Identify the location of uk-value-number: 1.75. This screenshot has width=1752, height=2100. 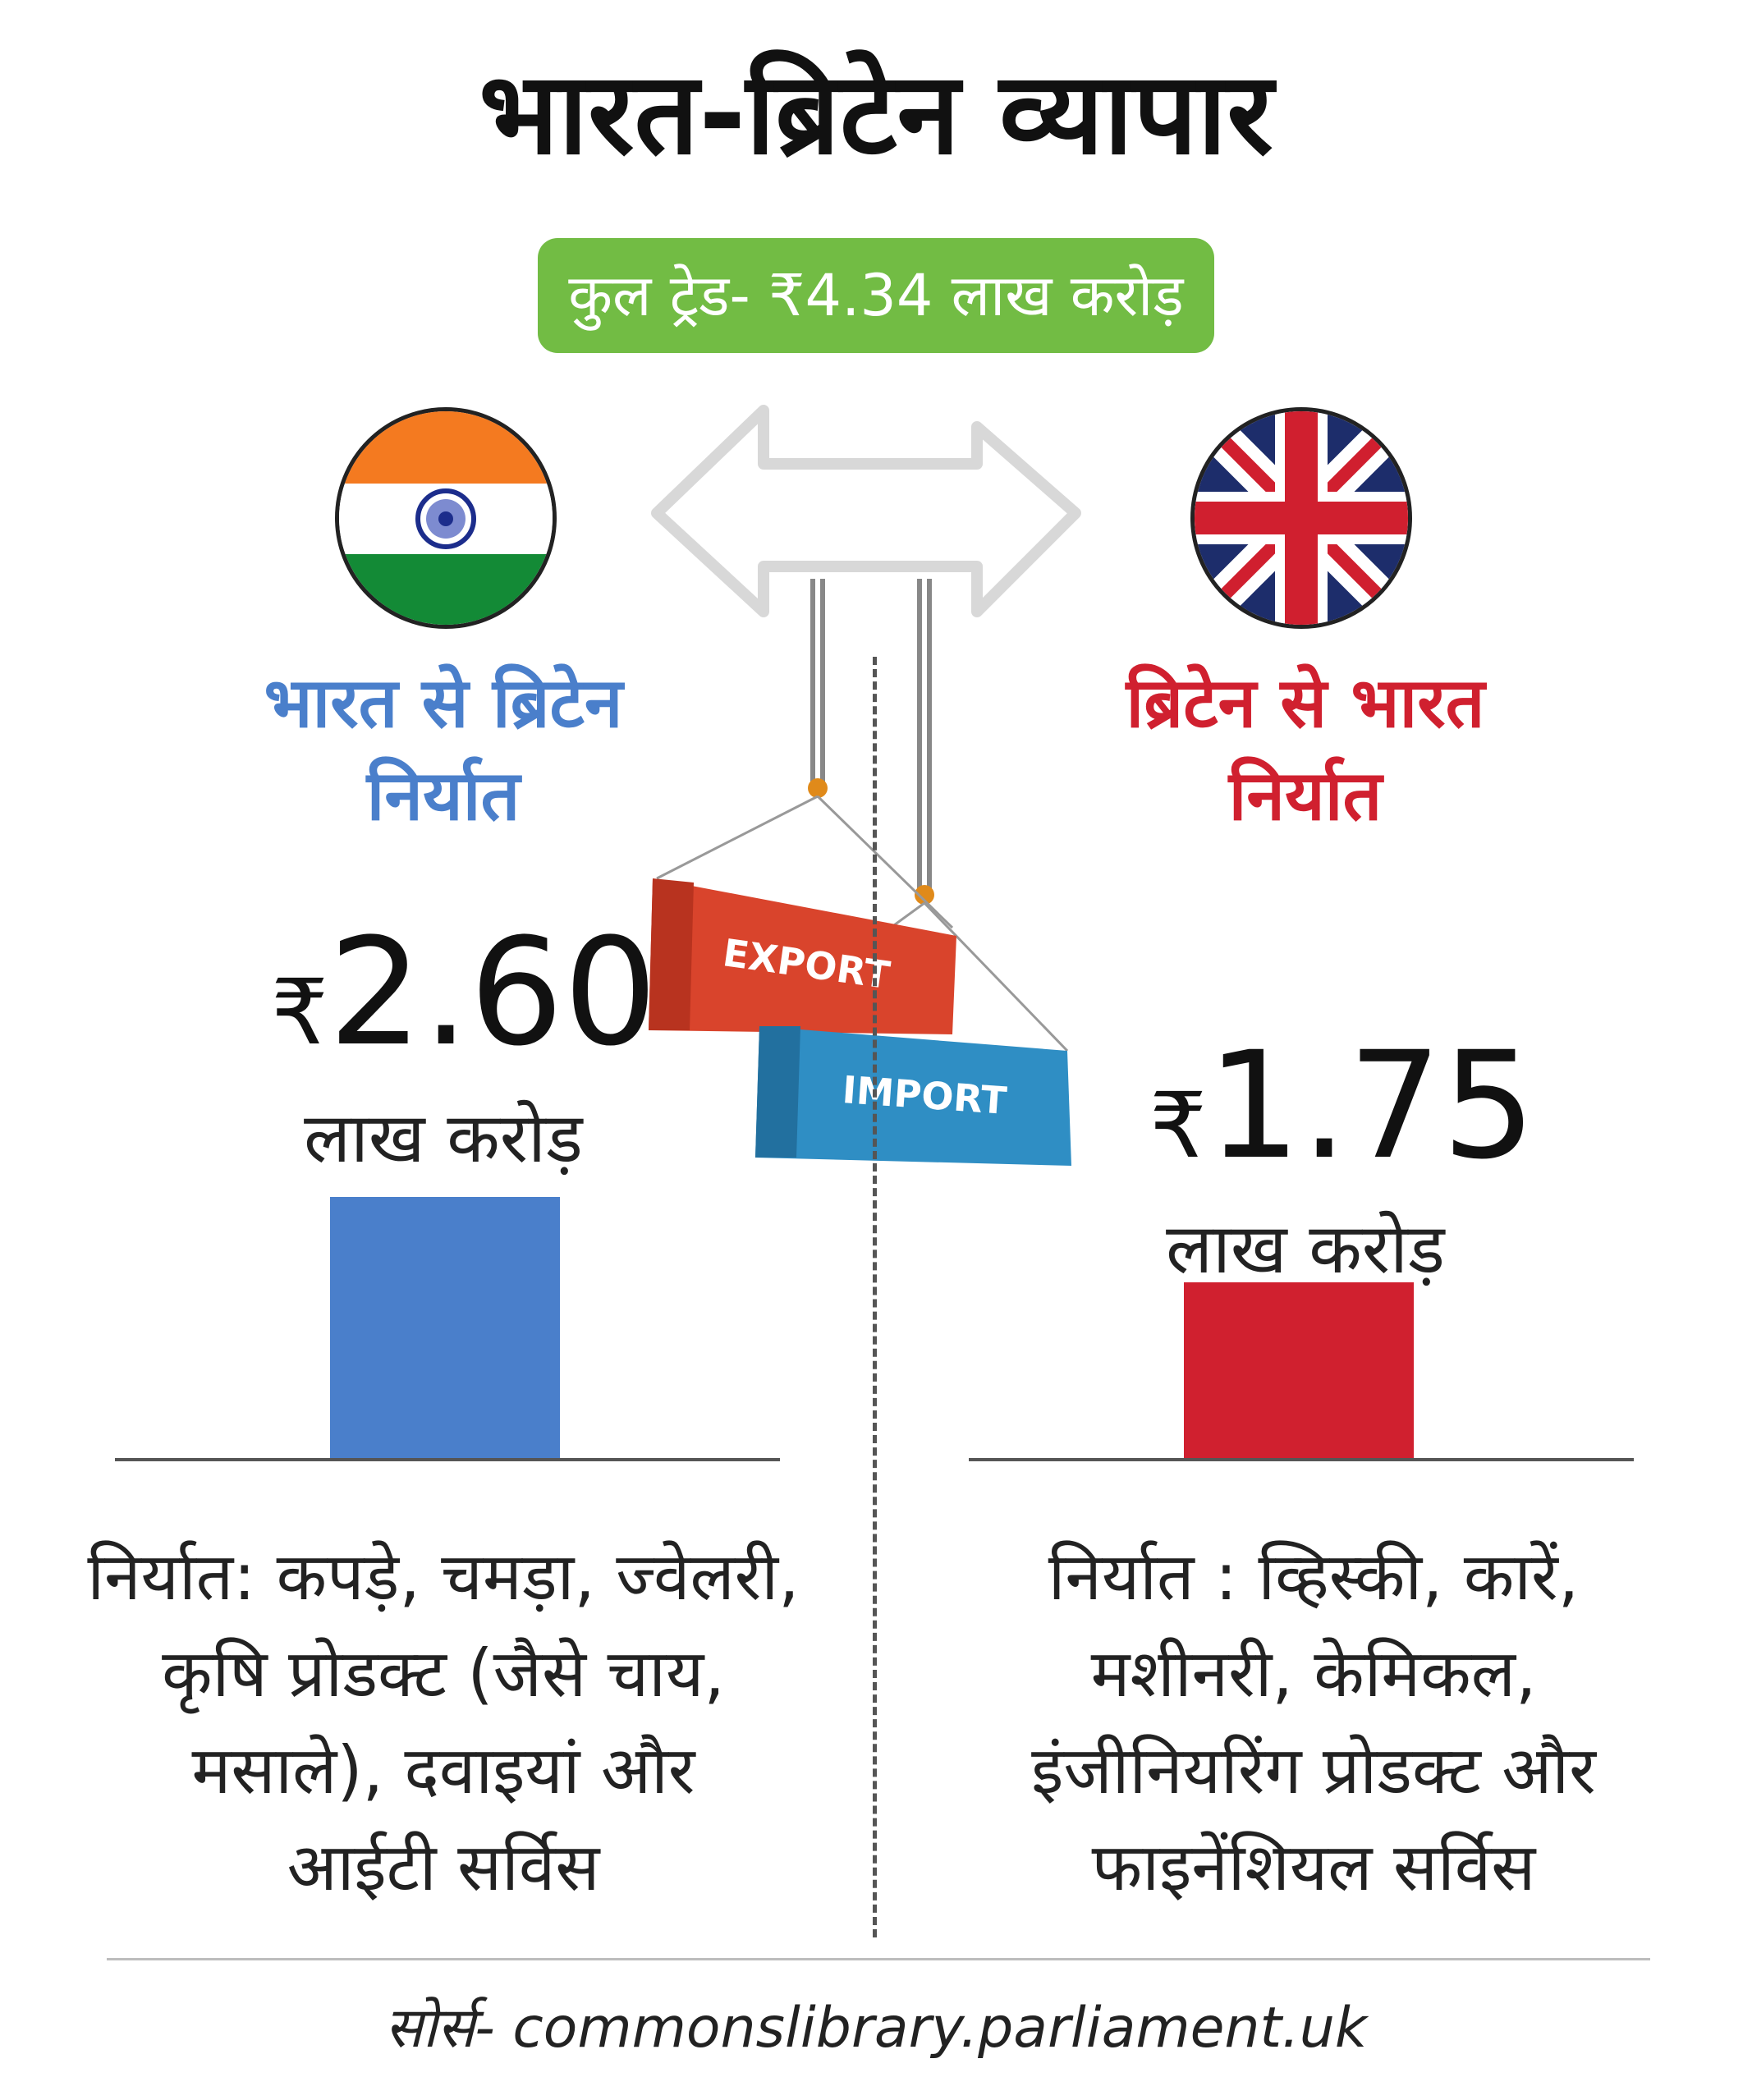
(1371, 1106).